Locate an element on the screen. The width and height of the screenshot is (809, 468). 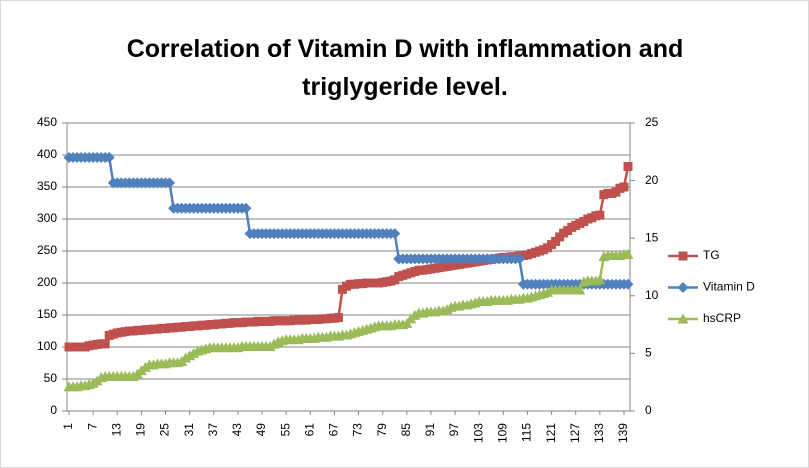
y2-tick-label: 15 is located at coordinates (652, 237).